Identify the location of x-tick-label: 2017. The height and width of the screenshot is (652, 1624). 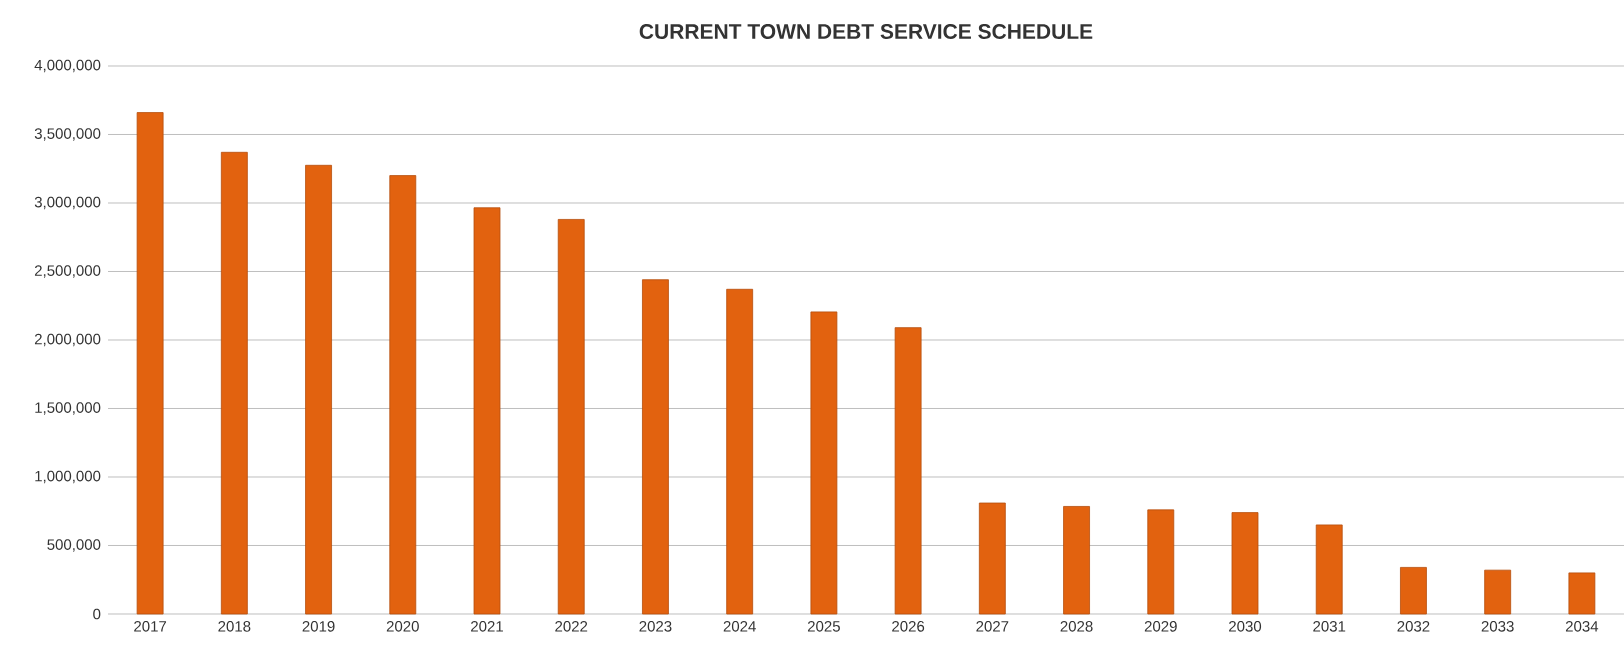
(150, 626).